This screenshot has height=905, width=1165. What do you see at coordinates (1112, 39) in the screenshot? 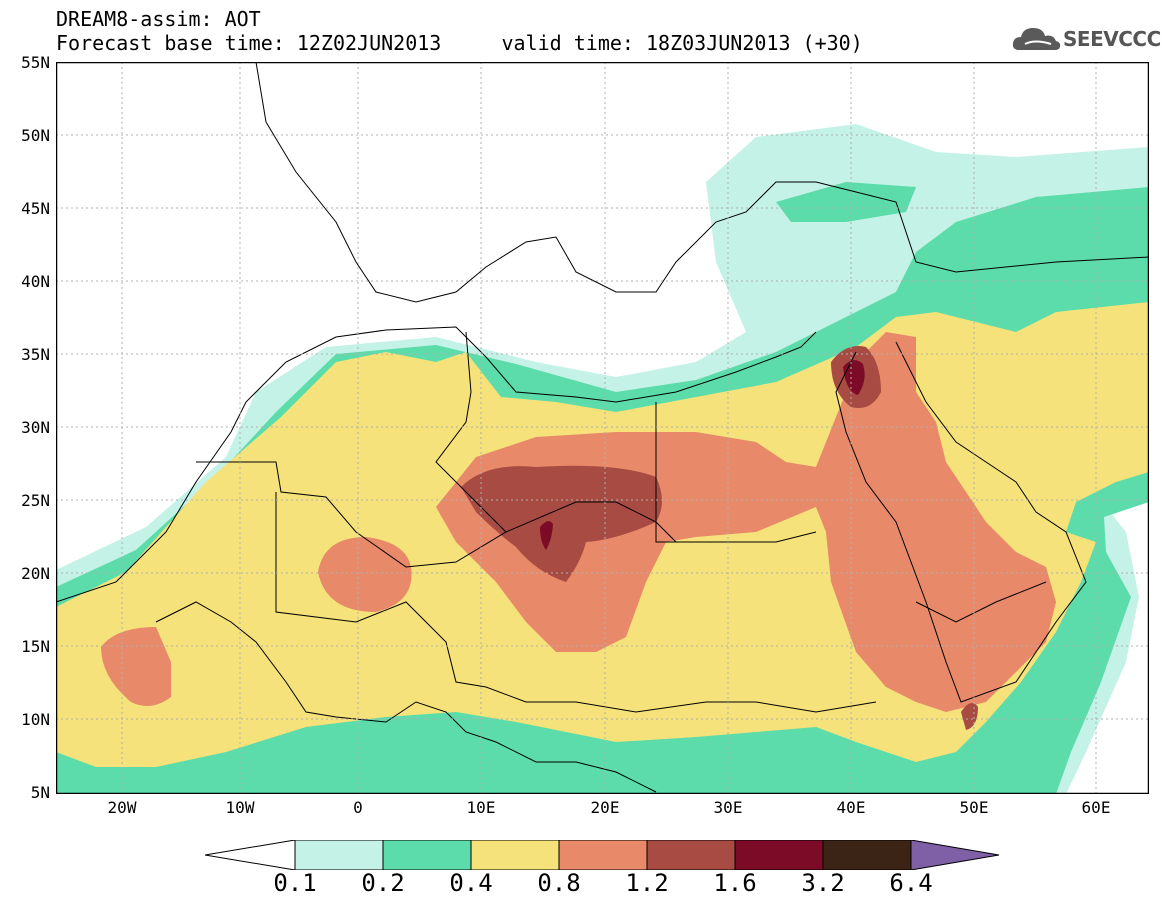
I see `logo-text: SEEVCCC` at bounding box center [1112, 39].